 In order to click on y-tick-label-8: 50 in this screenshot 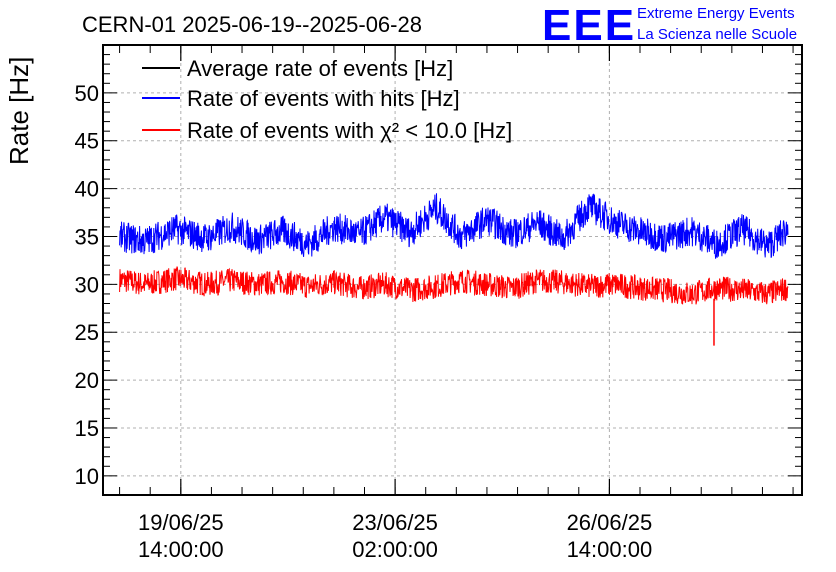, I will do `click(87, 93)`.